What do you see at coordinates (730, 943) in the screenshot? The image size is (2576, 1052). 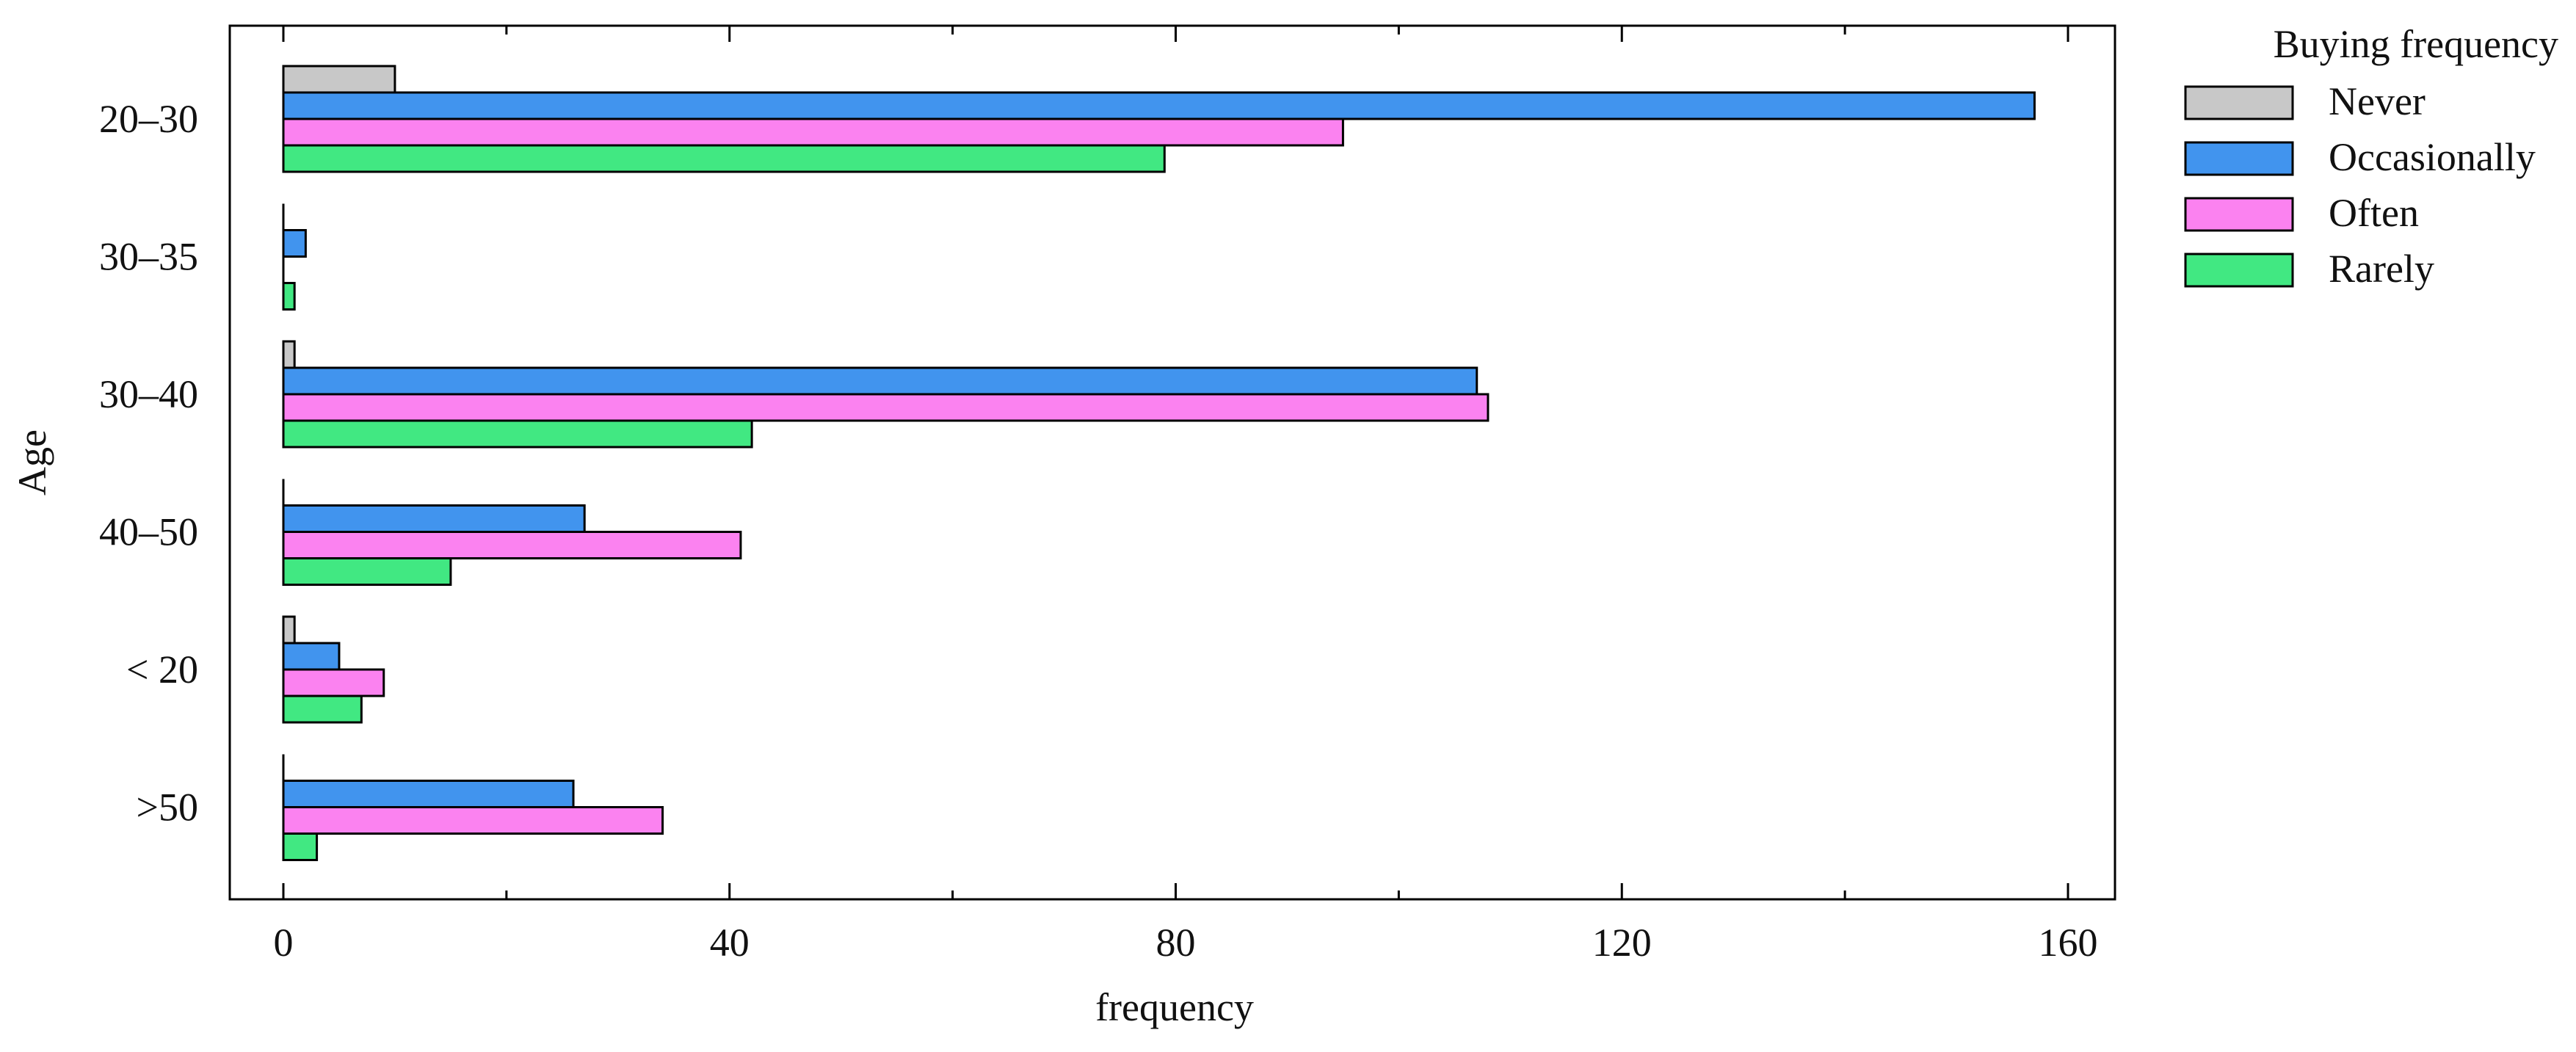 I see `x-tick-label: 40` at bounding box center [730, 943].